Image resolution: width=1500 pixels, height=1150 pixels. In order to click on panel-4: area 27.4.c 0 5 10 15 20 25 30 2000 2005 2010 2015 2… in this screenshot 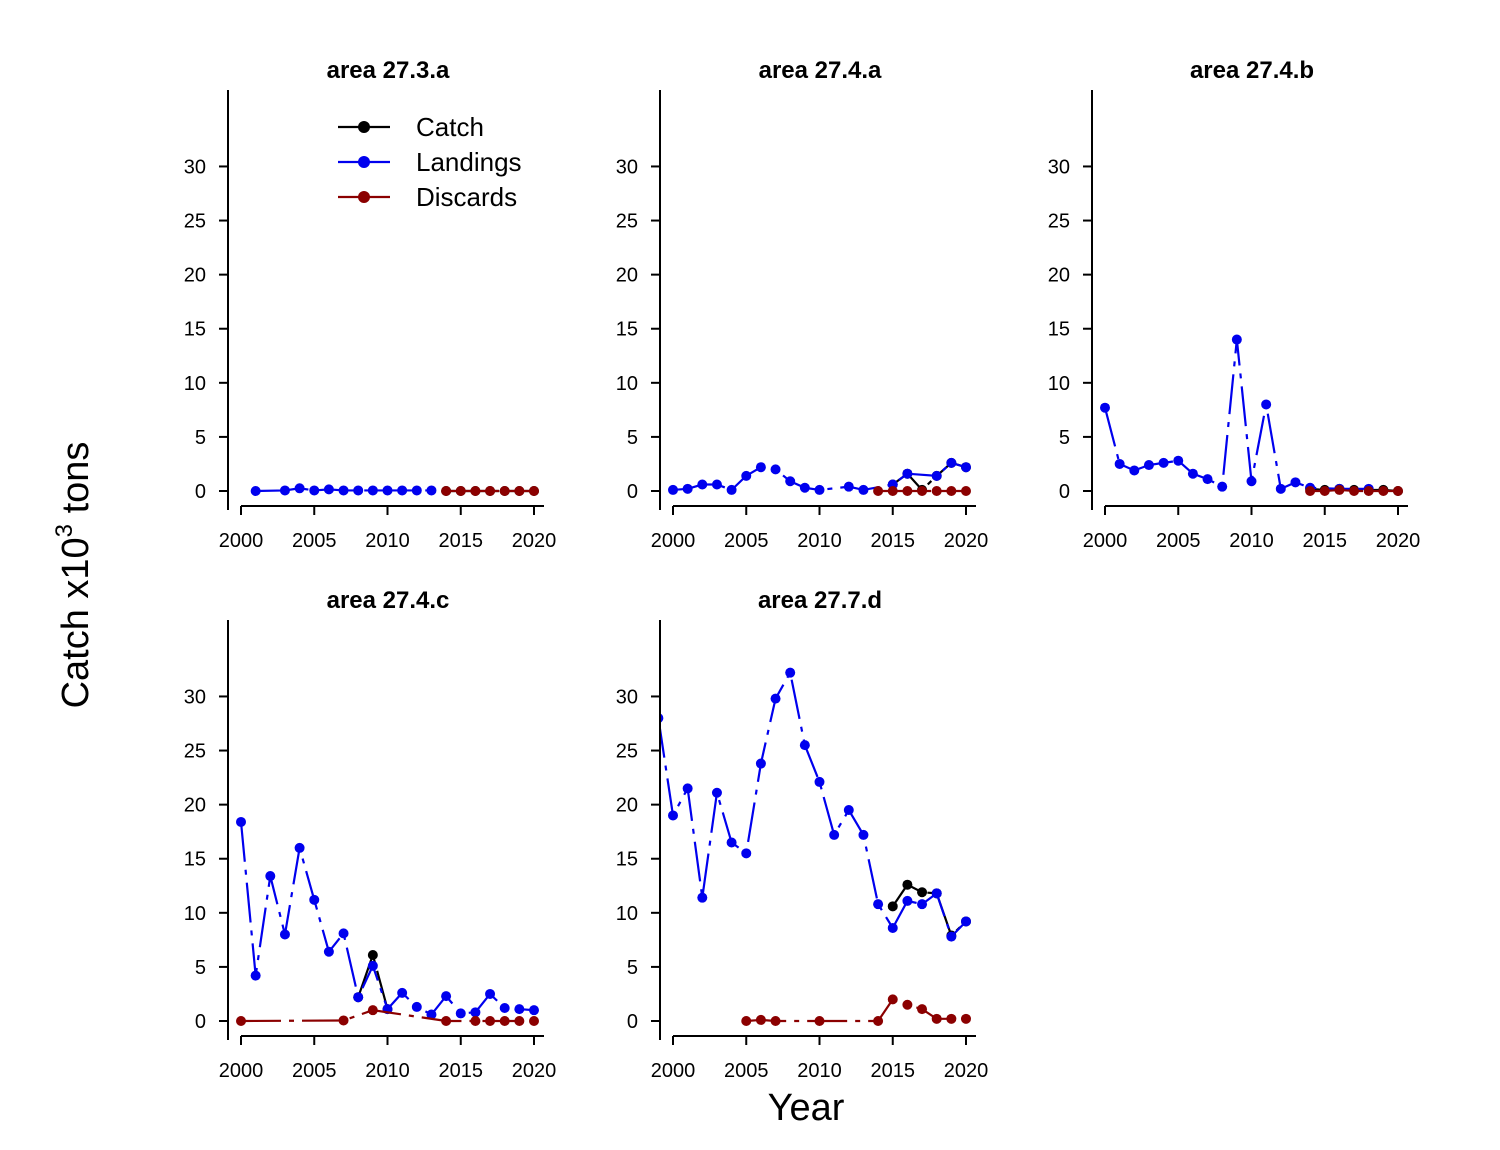, I will do `click(370, 834)`.